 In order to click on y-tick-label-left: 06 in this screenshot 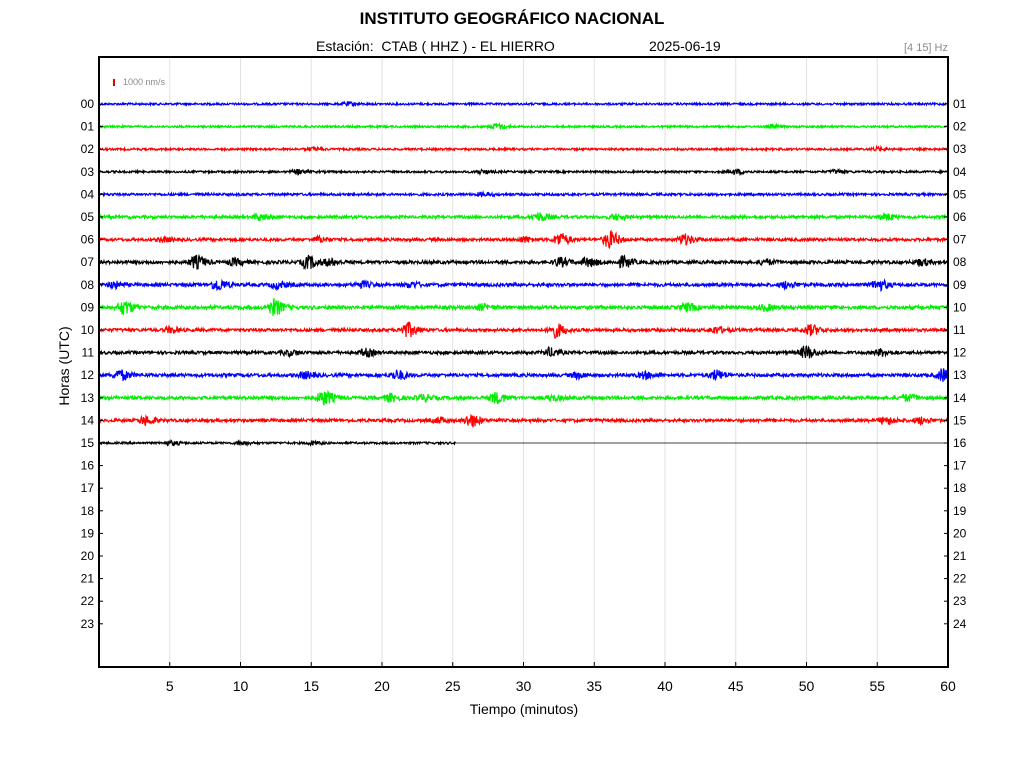, I will do `click(88, 240)`.